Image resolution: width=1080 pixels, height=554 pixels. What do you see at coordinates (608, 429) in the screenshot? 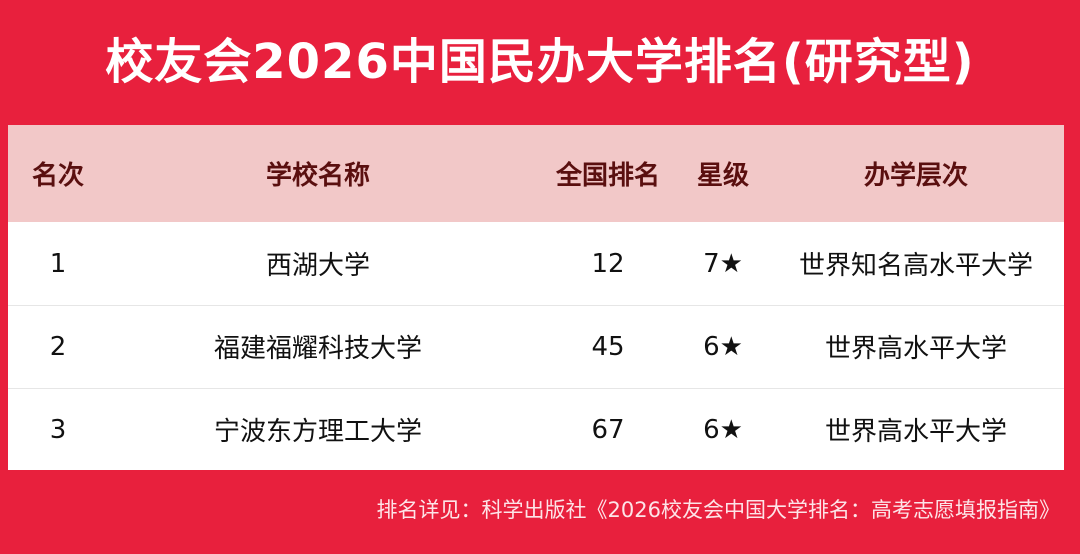
I see `national-rank-cell: 67` at bounding box center [608, 429].